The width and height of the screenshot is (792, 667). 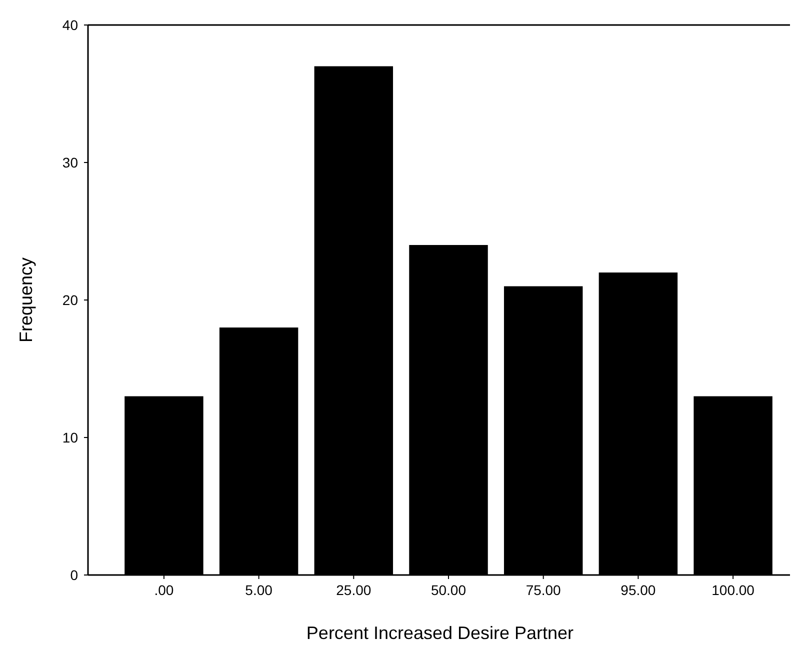 I want to click on y-tick-label: 10, so click(x=70, y=437).